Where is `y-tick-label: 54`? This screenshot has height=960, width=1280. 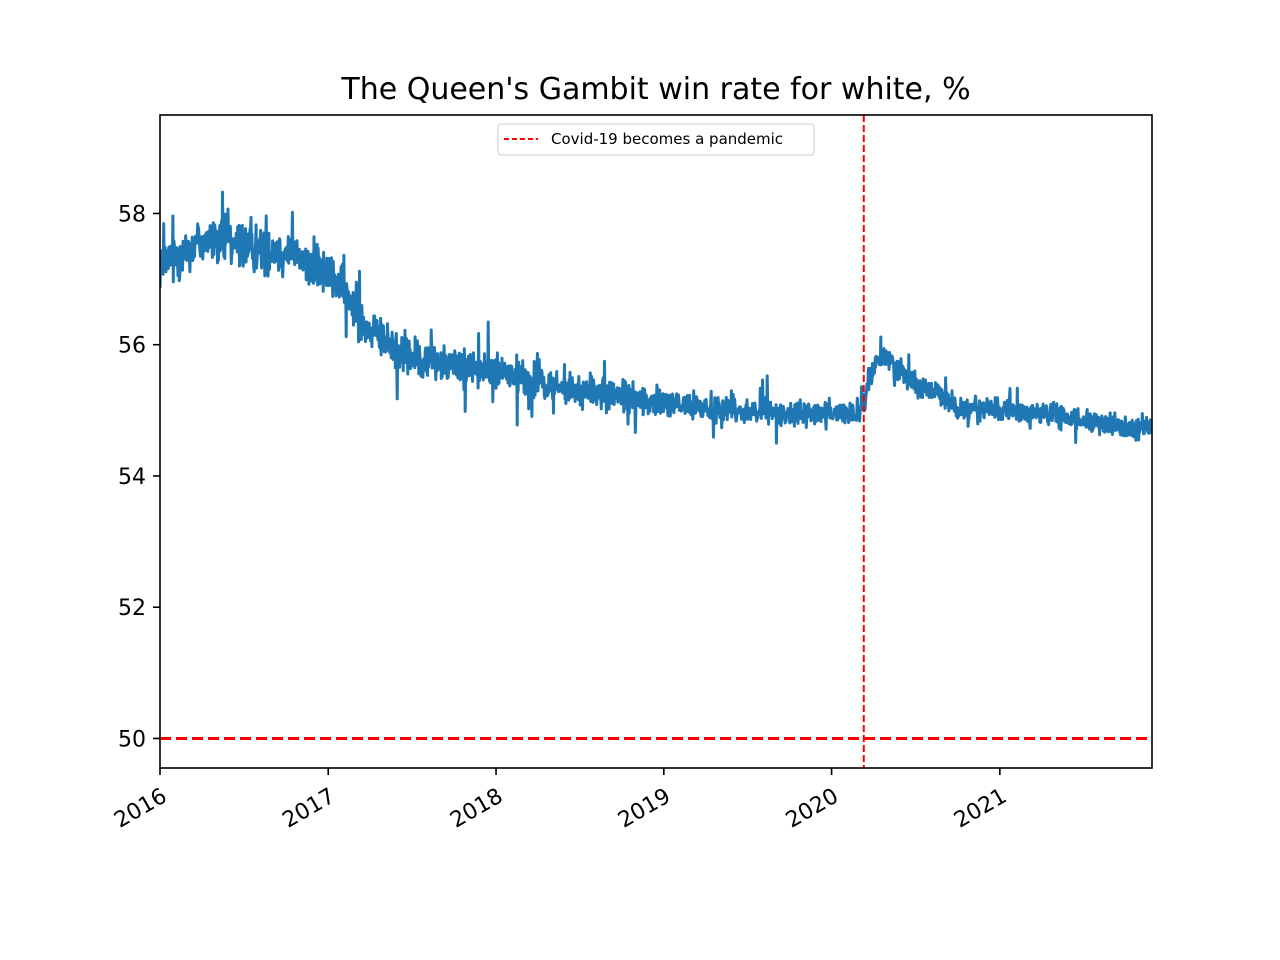 y-tick-label: 54 is located at coordinates (132, 477).